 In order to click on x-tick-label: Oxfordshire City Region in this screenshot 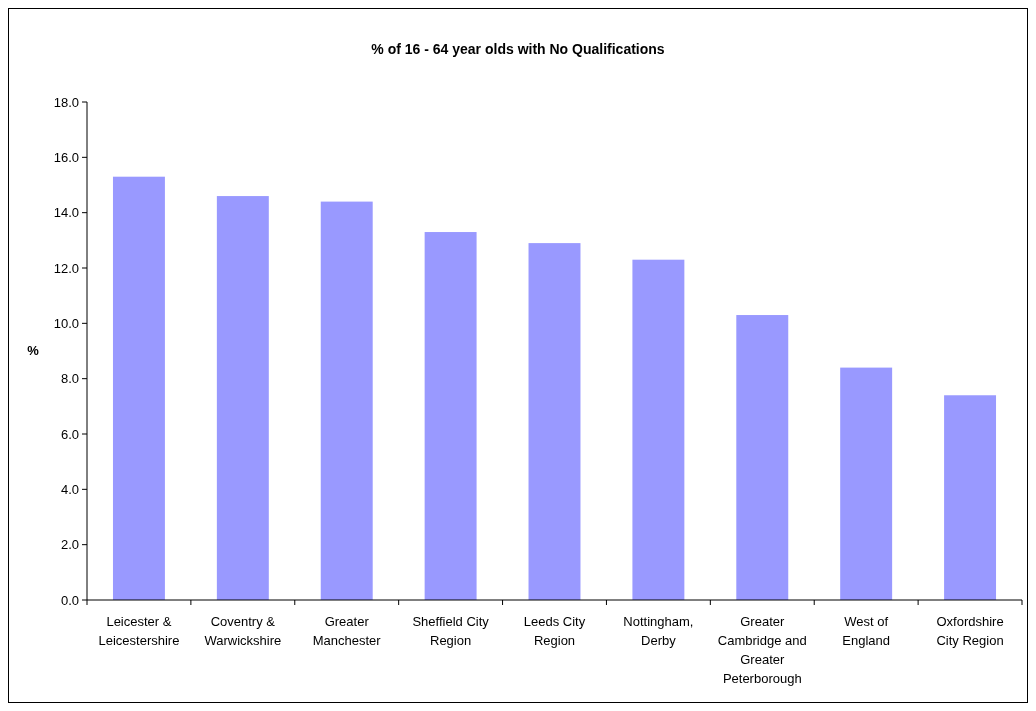, I will do `click(970, 631)`.